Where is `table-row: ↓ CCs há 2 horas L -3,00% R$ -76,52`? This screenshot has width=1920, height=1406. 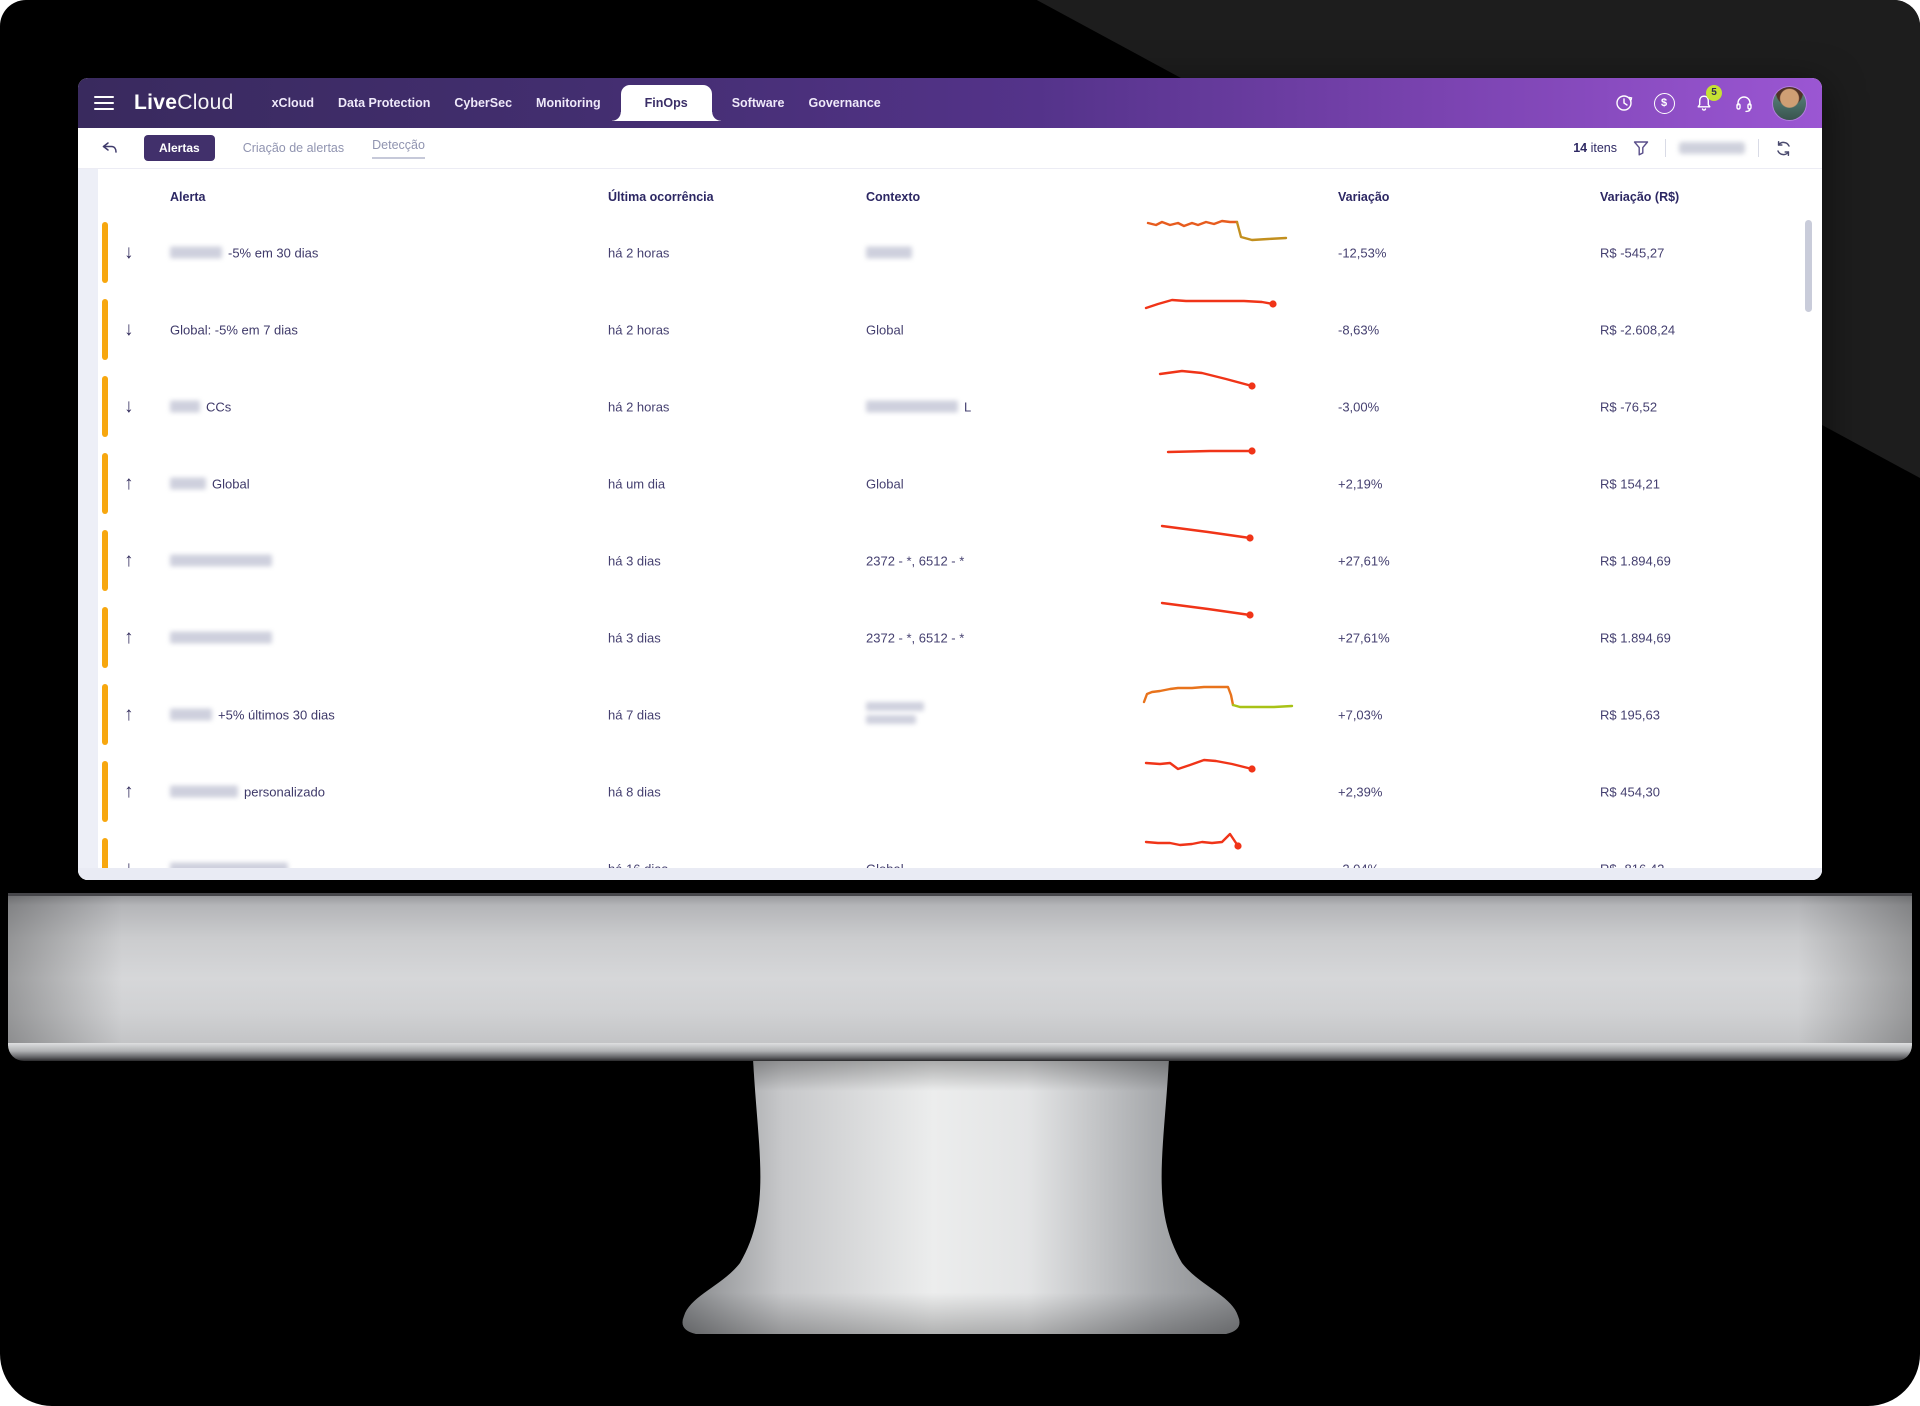 table-row: ↓ CCs há 2 horas L -3,00% R$ -76,52 is located at coordinates (950, 406).